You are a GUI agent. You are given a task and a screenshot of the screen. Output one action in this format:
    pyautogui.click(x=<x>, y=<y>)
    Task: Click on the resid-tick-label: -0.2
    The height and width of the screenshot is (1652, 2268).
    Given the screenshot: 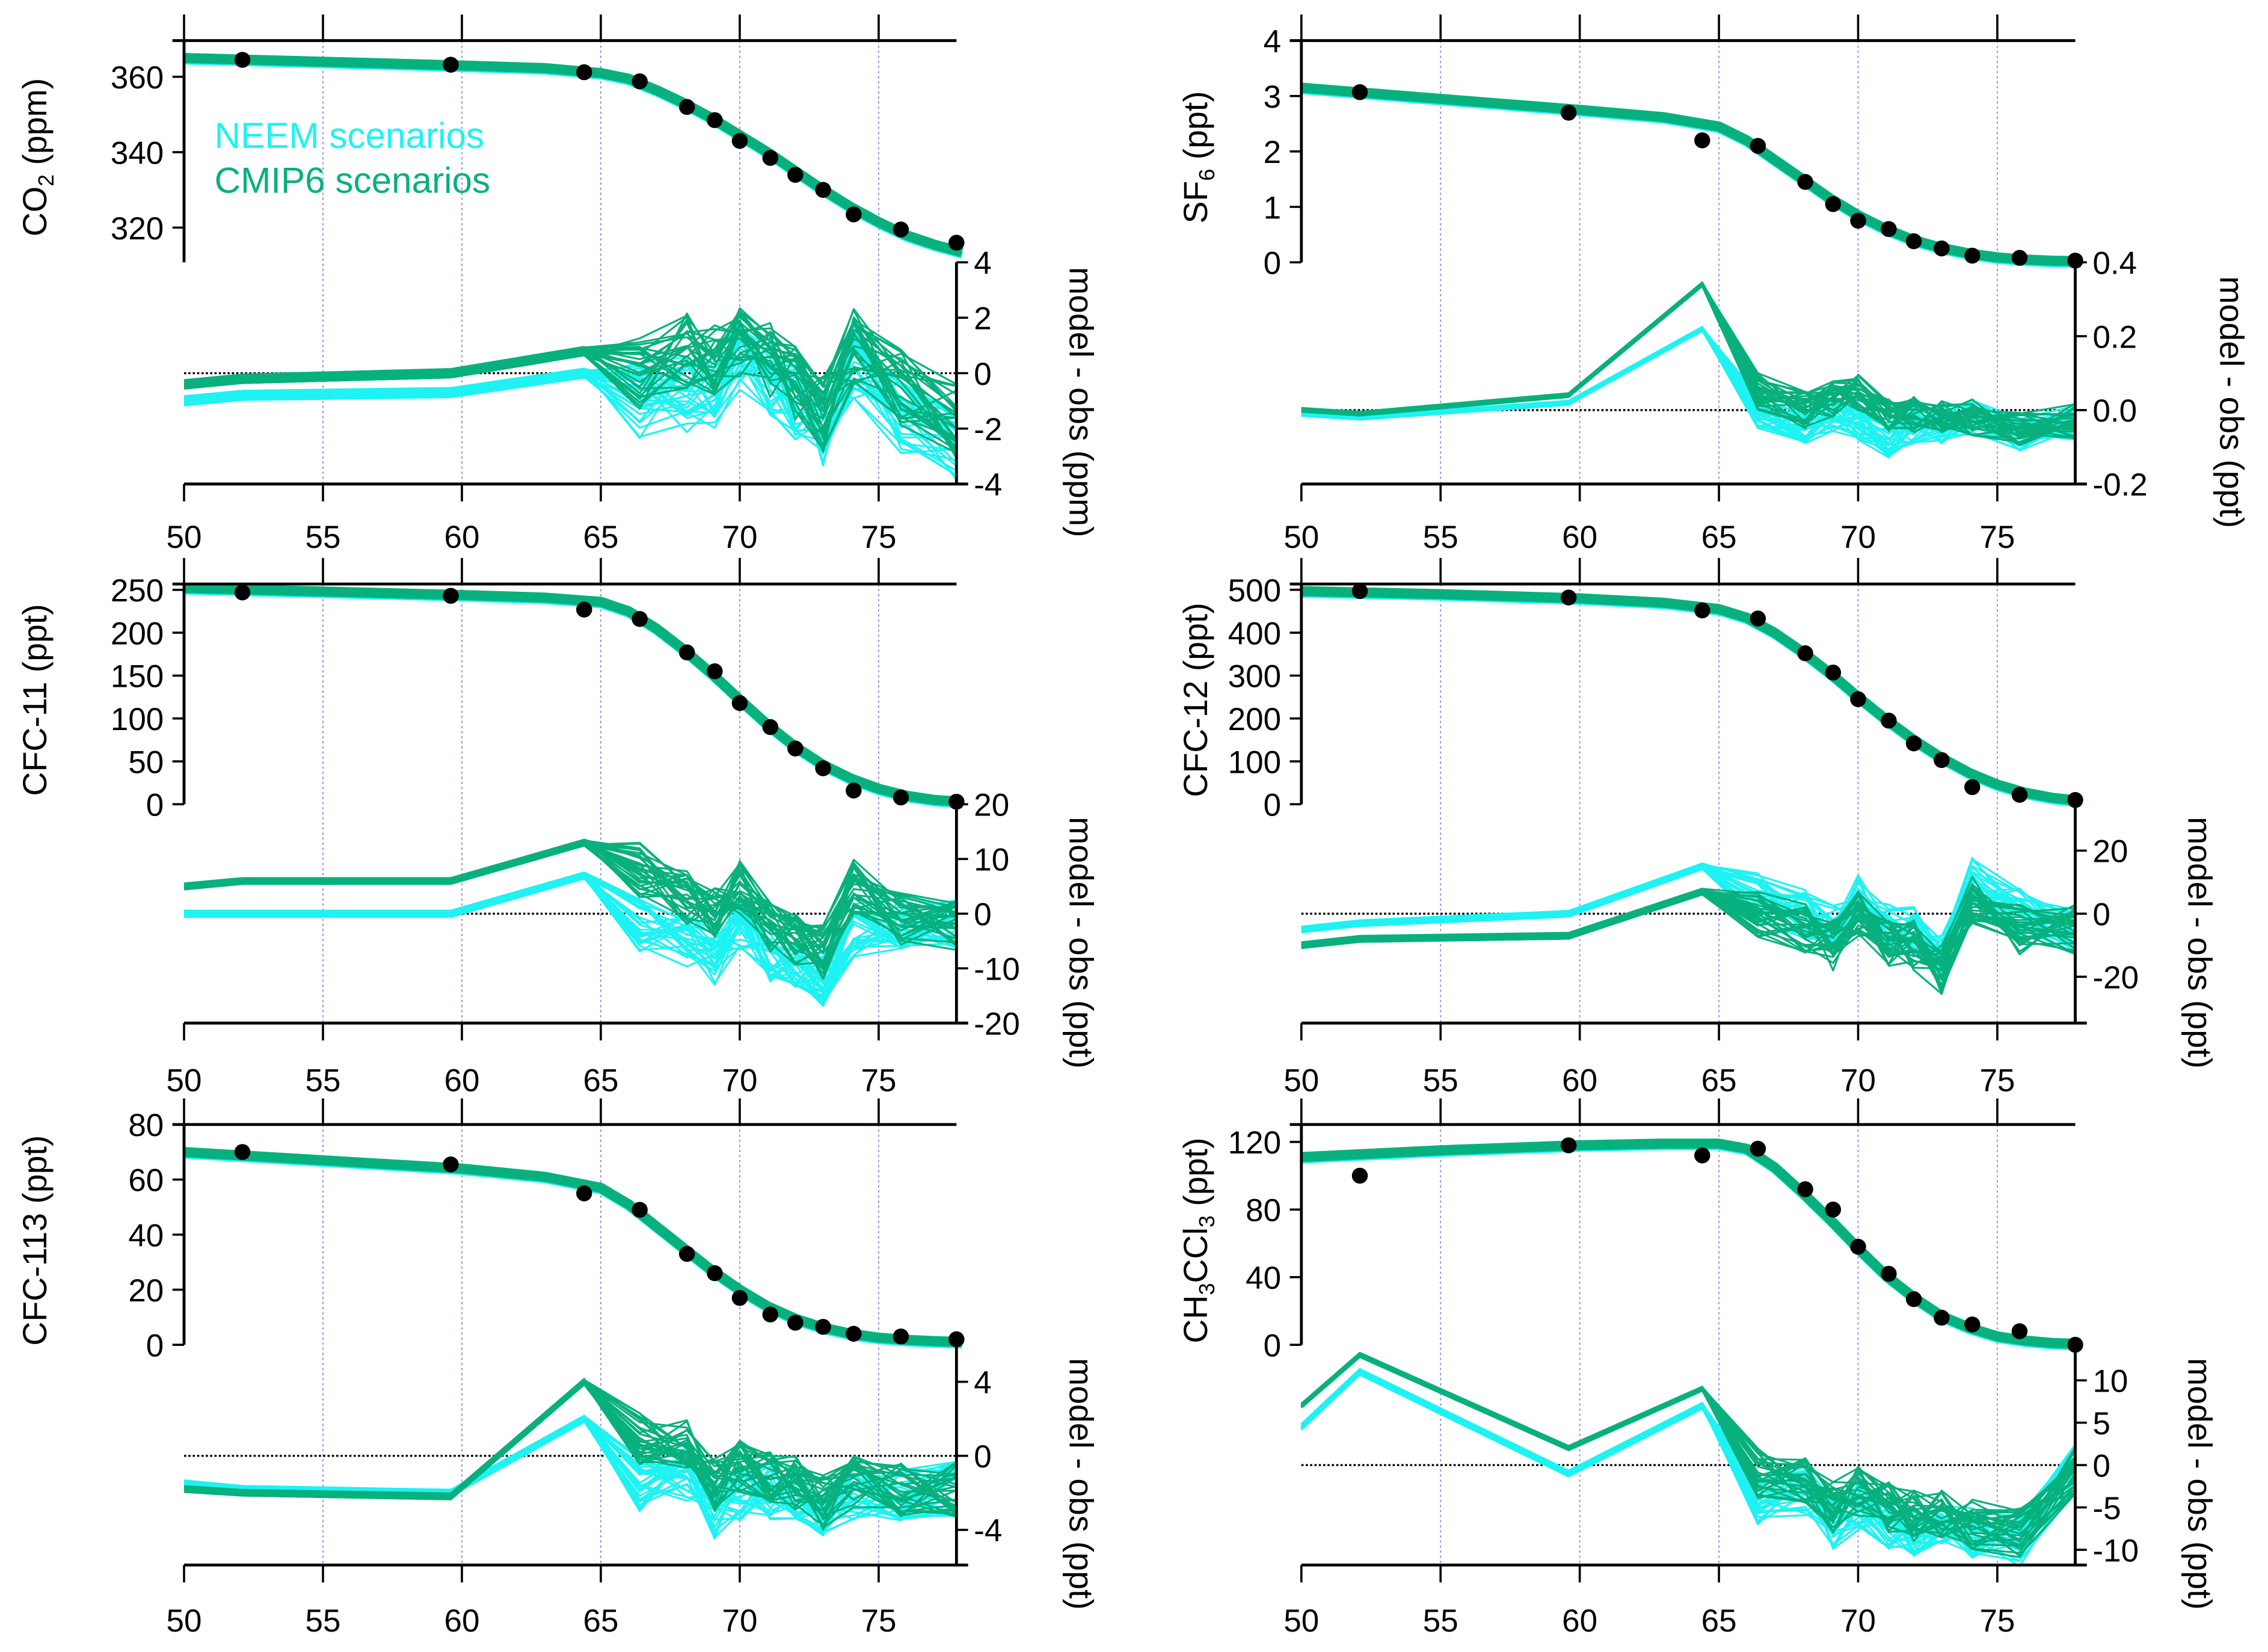 What is the action you would take?
    pyautogui.click(x=2119, y=485)
    